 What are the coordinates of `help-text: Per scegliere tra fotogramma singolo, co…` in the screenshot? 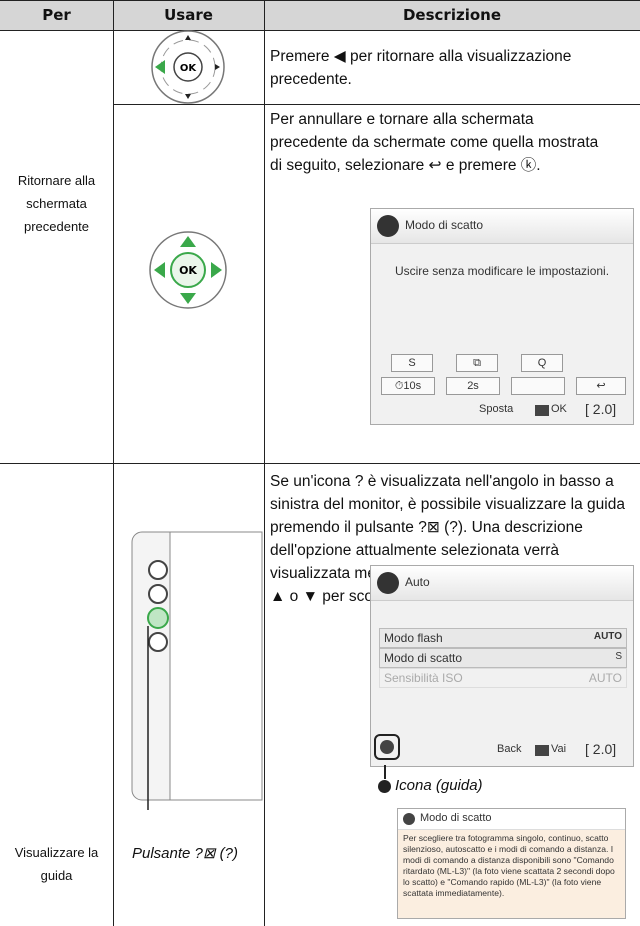 It's located at (509, 865).